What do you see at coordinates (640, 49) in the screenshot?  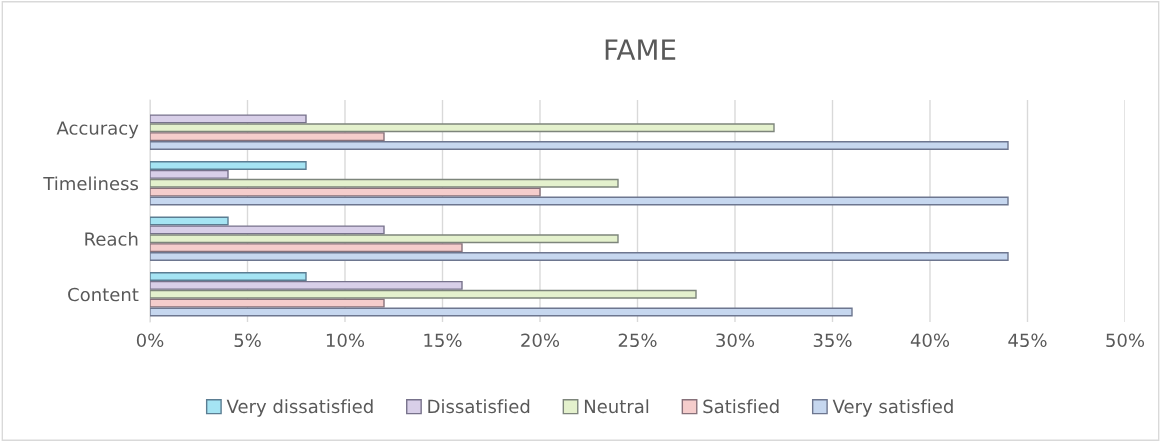 I see `chart-title: FAME` at bounding box center [640, 49].